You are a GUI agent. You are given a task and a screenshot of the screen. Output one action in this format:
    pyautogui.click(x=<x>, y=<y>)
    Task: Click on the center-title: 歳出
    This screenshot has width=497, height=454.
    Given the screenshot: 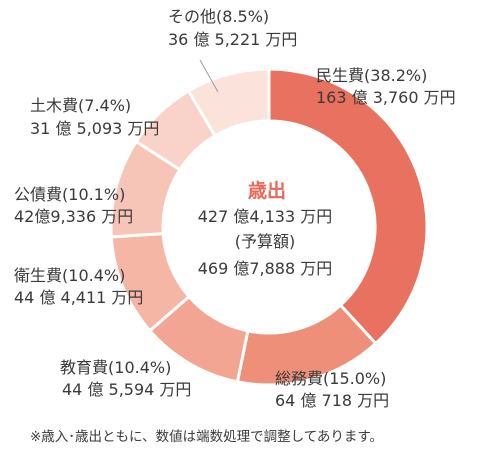 What is the action you would take?
    pyautogui.click(x=267, y=190)
    